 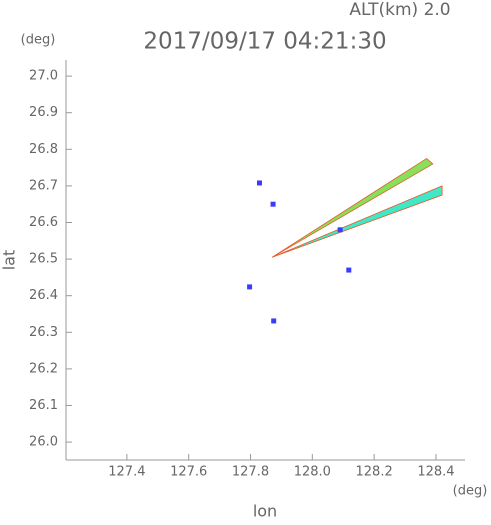 I want to click on subtitle: ALT(km) 2.0, so click(x=399, y=10).